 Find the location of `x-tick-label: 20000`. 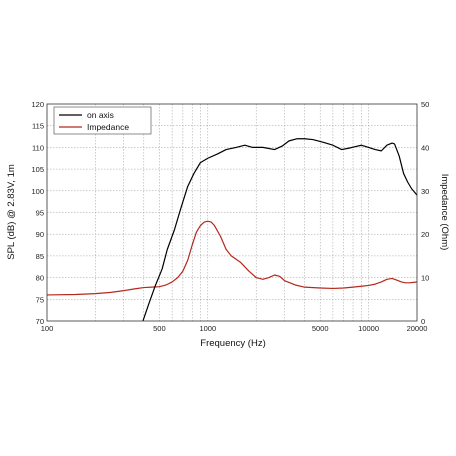

x-tick-label: 20000 is located at coordinates (417, 328).